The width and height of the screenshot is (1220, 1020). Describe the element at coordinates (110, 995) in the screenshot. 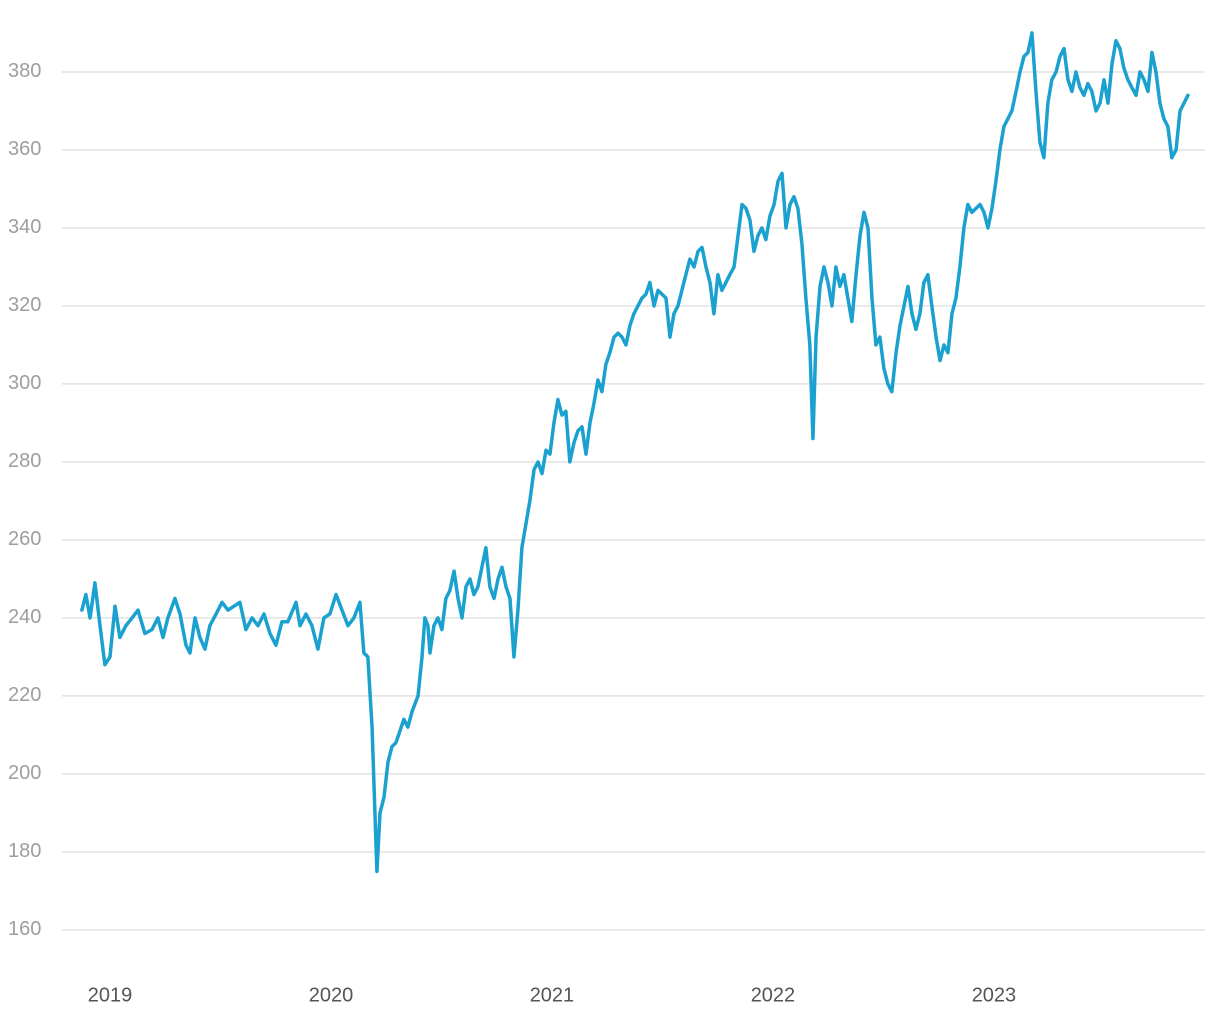

I see `x-tick-label: 2019` at that location.